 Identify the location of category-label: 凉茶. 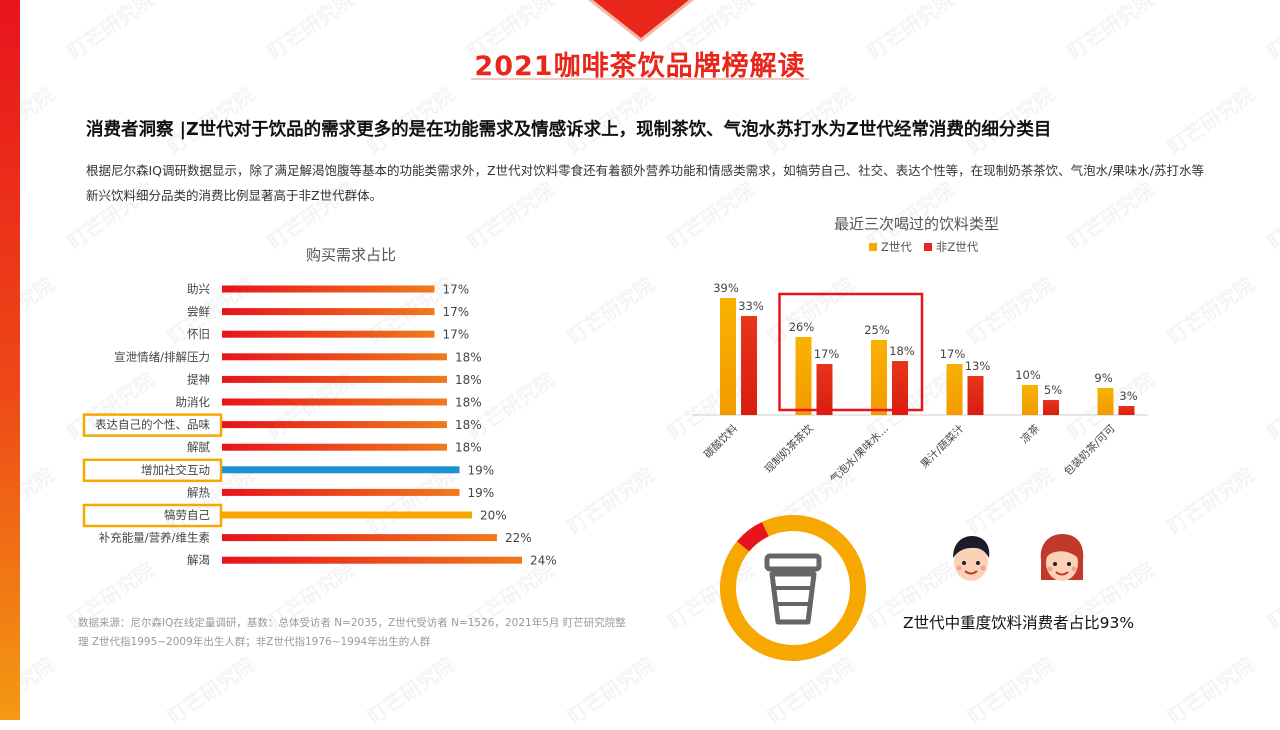
(1030, 434).